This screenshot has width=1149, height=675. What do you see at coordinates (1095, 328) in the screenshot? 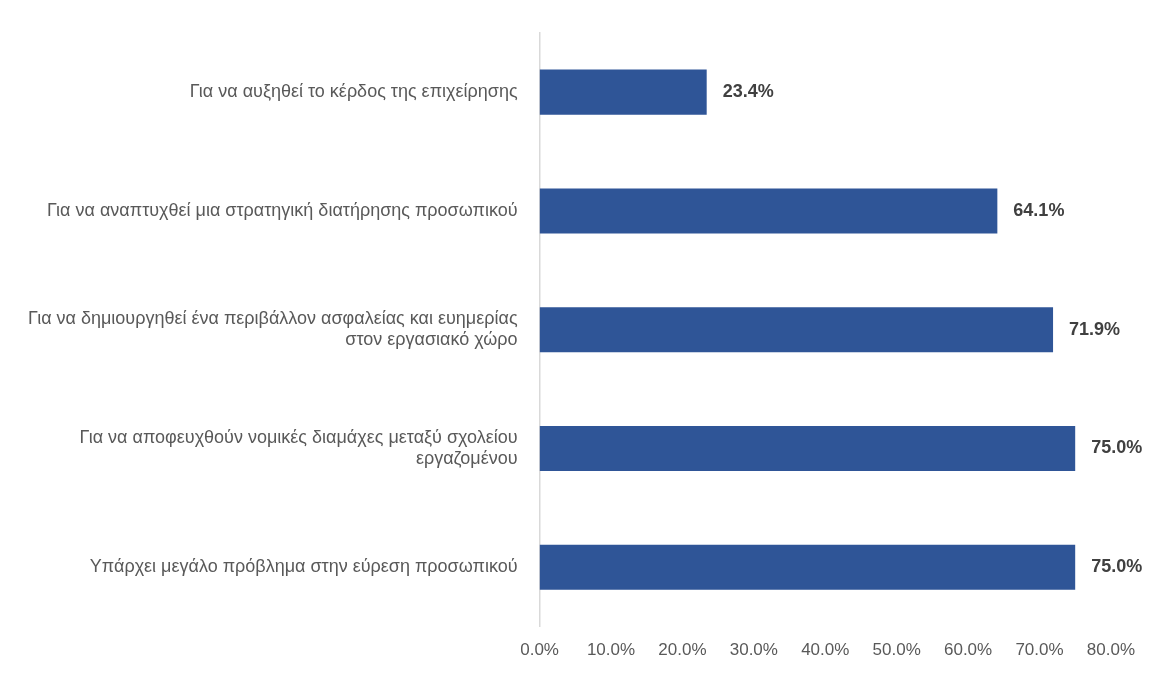
I see `data-label: 71.9%` at bounding box center [1095, 328].